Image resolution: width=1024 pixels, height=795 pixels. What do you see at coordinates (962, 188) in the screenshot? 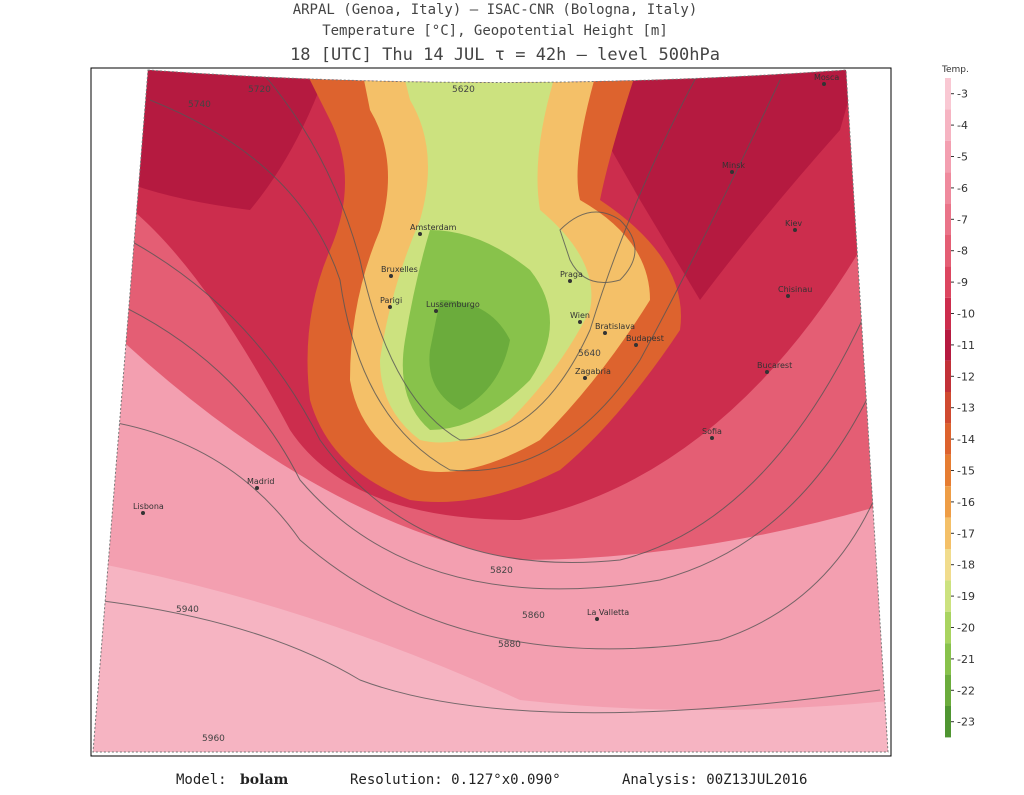
I see `colorbar-label: -6` at bounding box center [962, 188].